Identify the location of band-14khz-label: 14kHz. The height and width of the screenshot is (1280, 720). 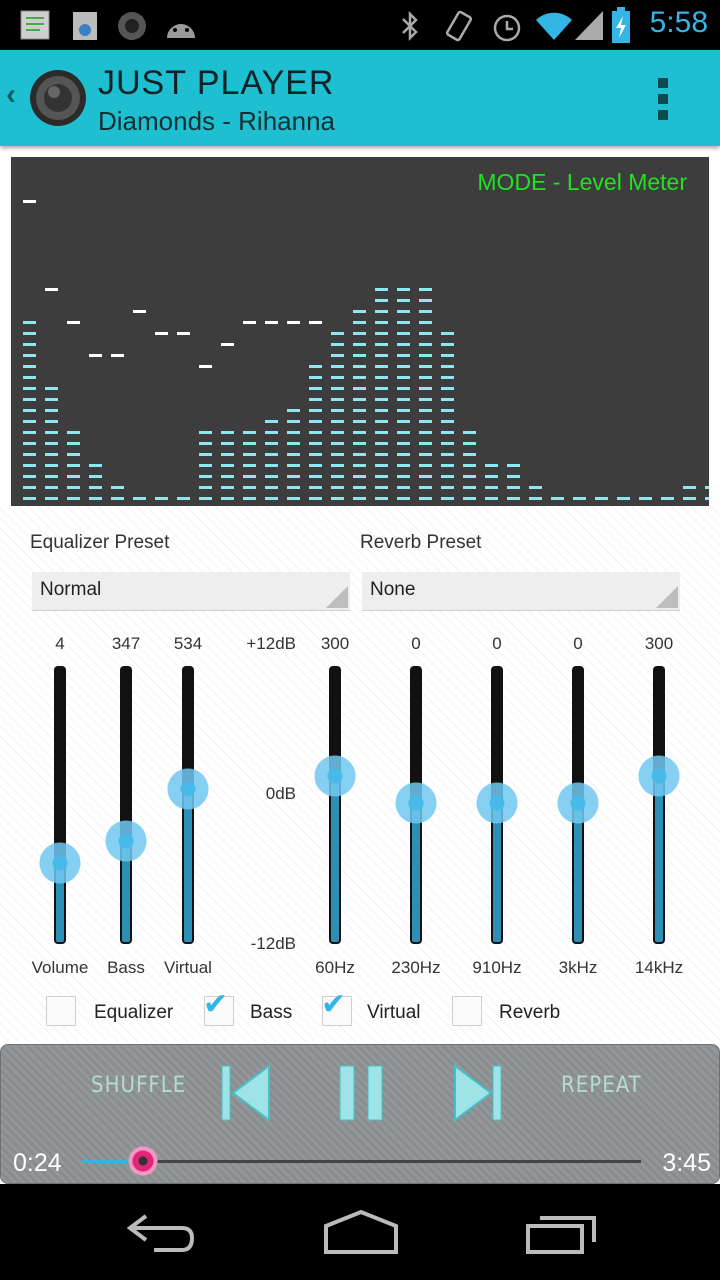
(659, 967).